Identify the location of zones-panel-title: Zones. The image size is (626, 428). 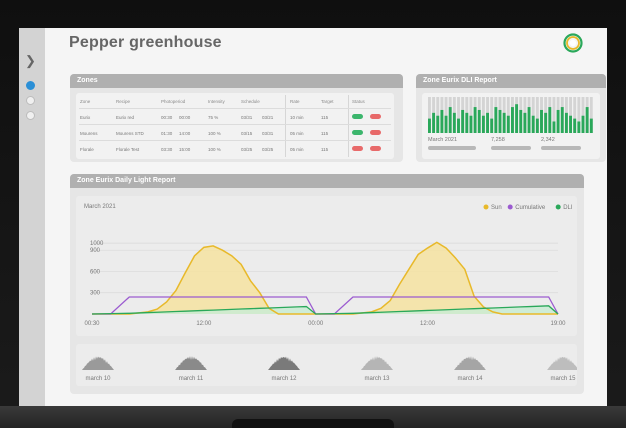
(236, 81).